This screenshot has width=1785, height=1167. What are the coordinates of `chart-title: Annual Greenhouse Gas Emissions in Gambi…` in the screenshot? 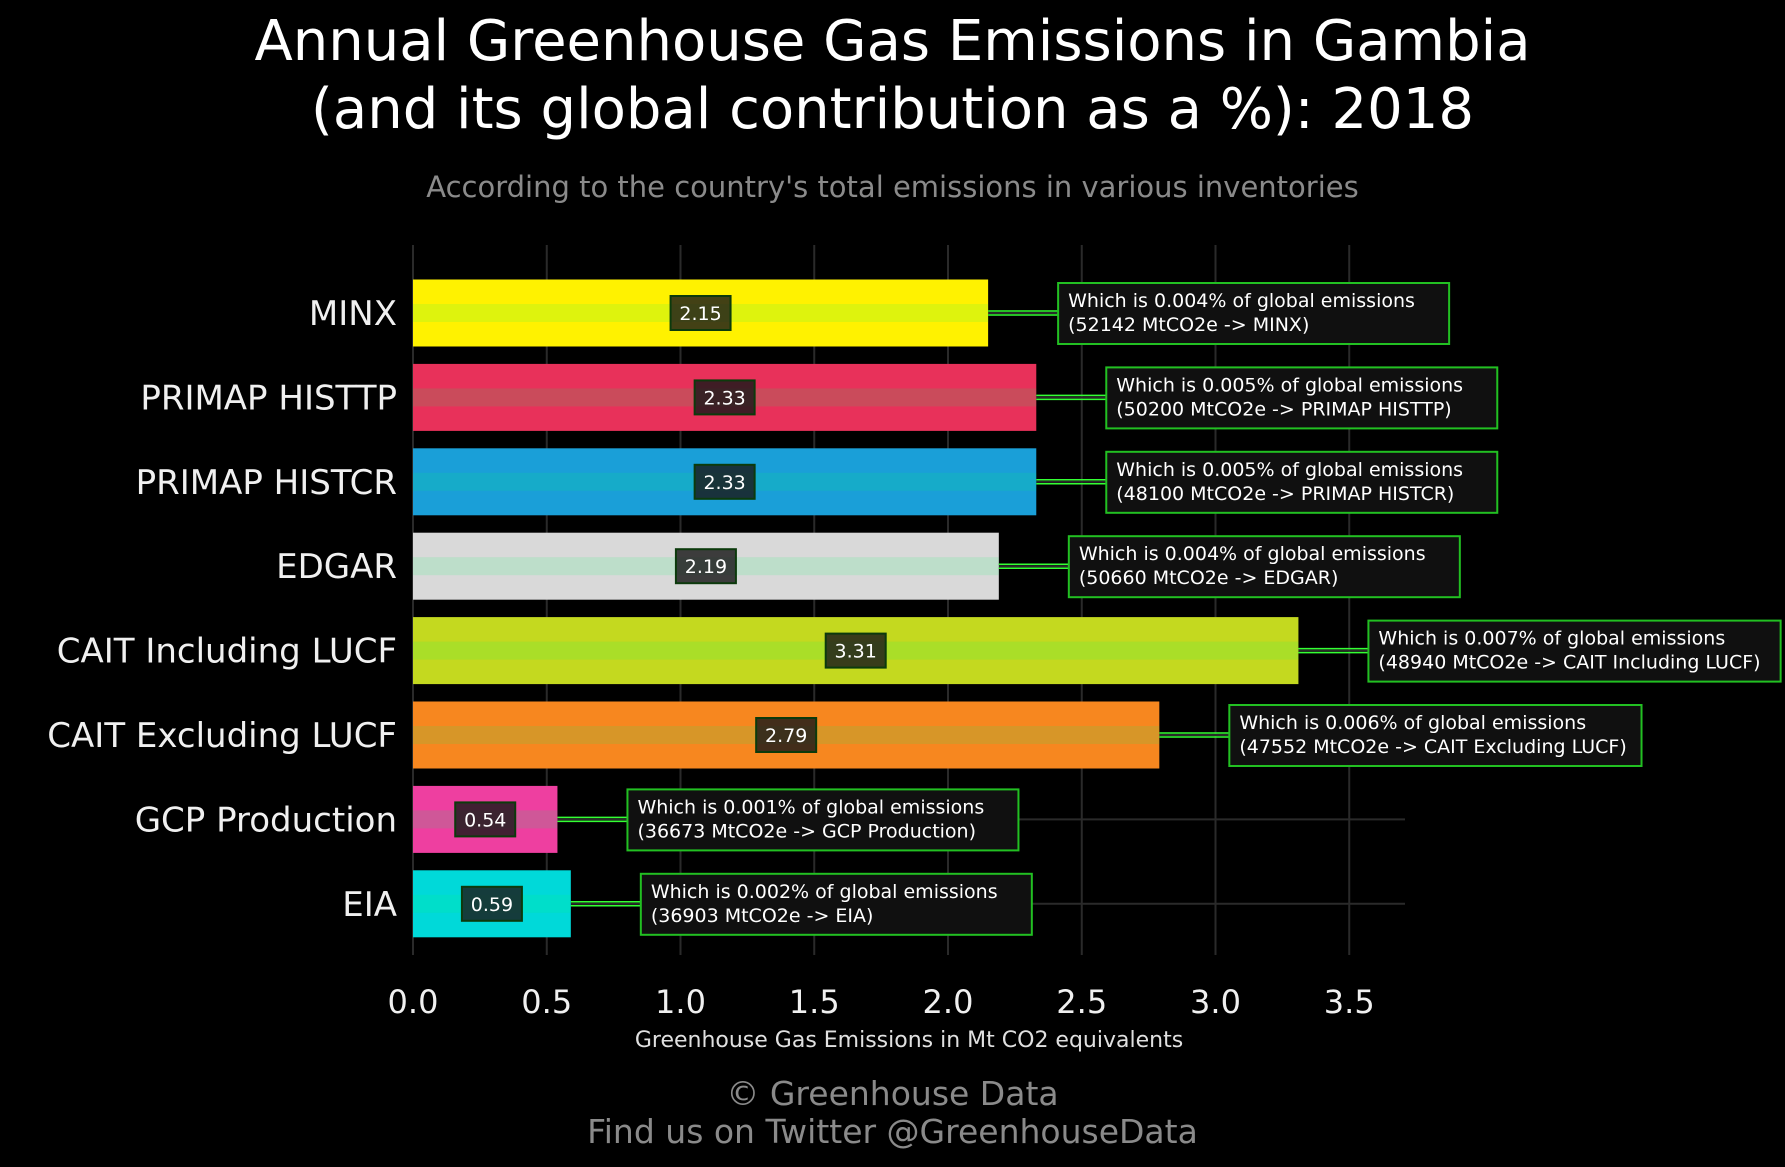 It's located at (892, 76).